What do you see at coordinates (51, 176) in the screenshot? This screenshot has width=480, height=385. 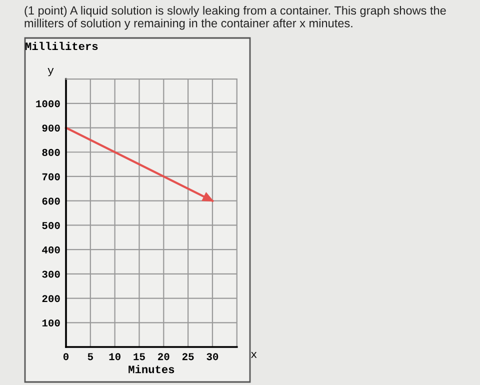 I see `y-tick-label: 700` at bounding box center [51, 176].